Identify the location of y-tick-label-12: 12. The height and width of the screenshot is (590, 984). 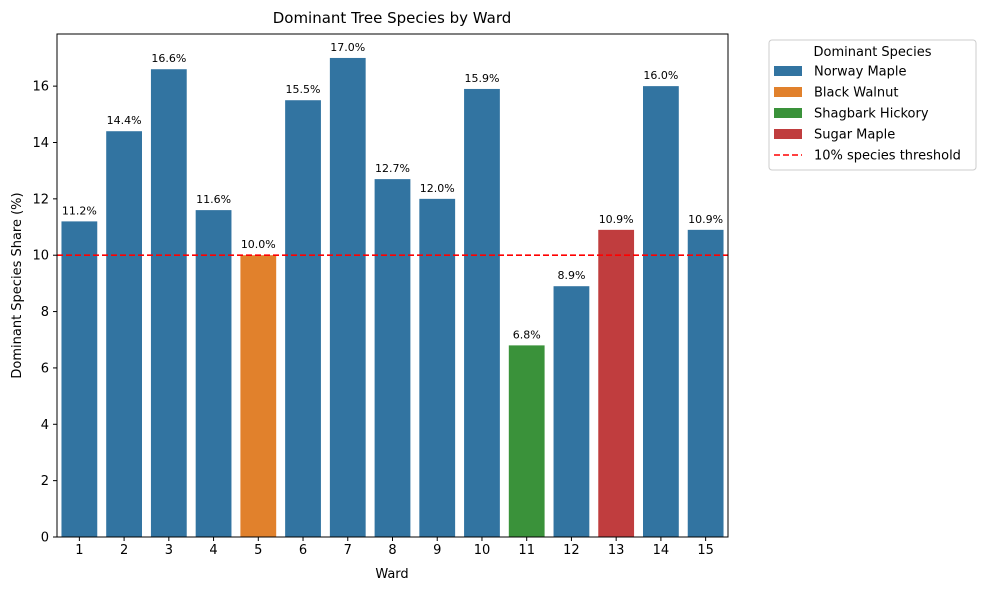
(40, 199).